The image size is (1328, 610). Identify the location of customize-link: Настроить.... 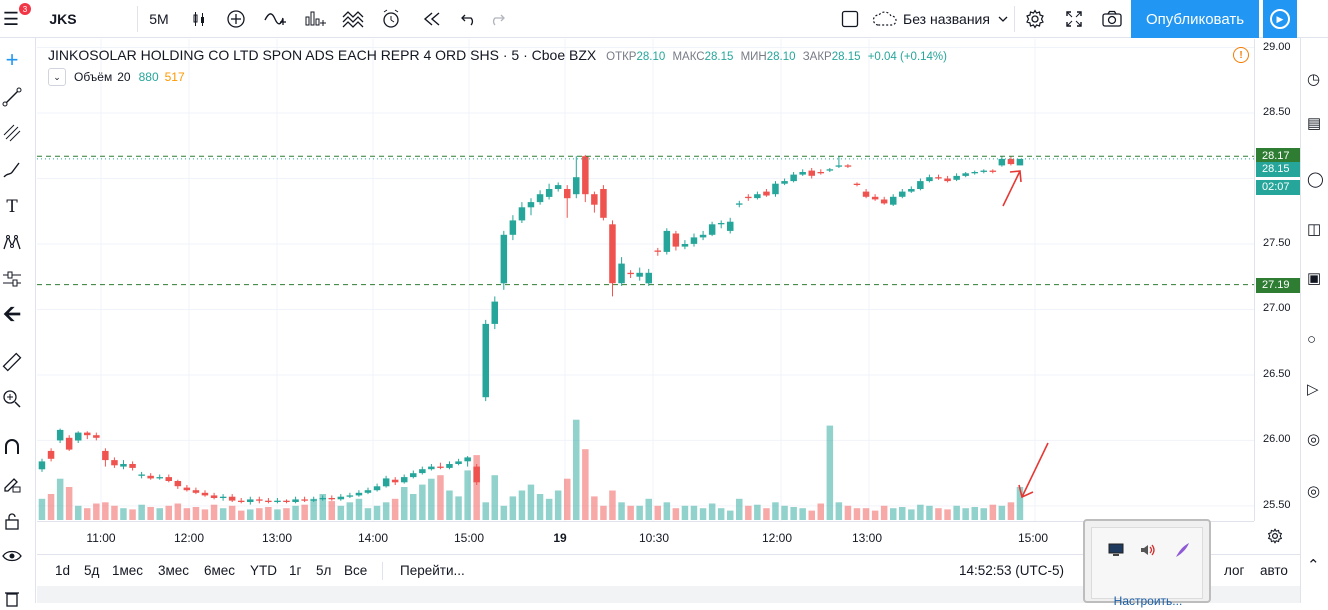
(1148, 601).